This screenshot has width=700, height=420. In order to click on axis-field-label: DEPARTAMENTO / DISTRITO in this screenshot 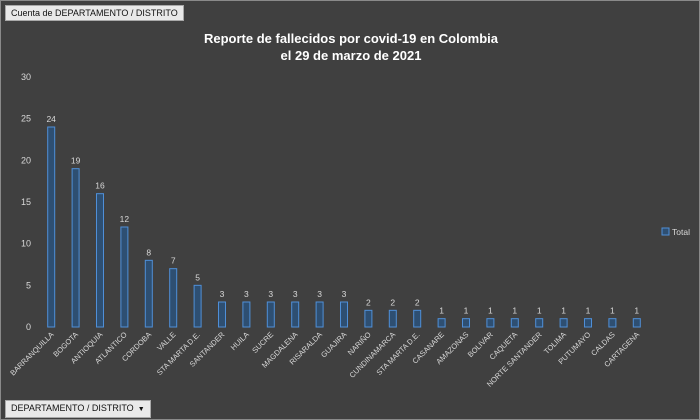, I will do `click(72, 408)`.